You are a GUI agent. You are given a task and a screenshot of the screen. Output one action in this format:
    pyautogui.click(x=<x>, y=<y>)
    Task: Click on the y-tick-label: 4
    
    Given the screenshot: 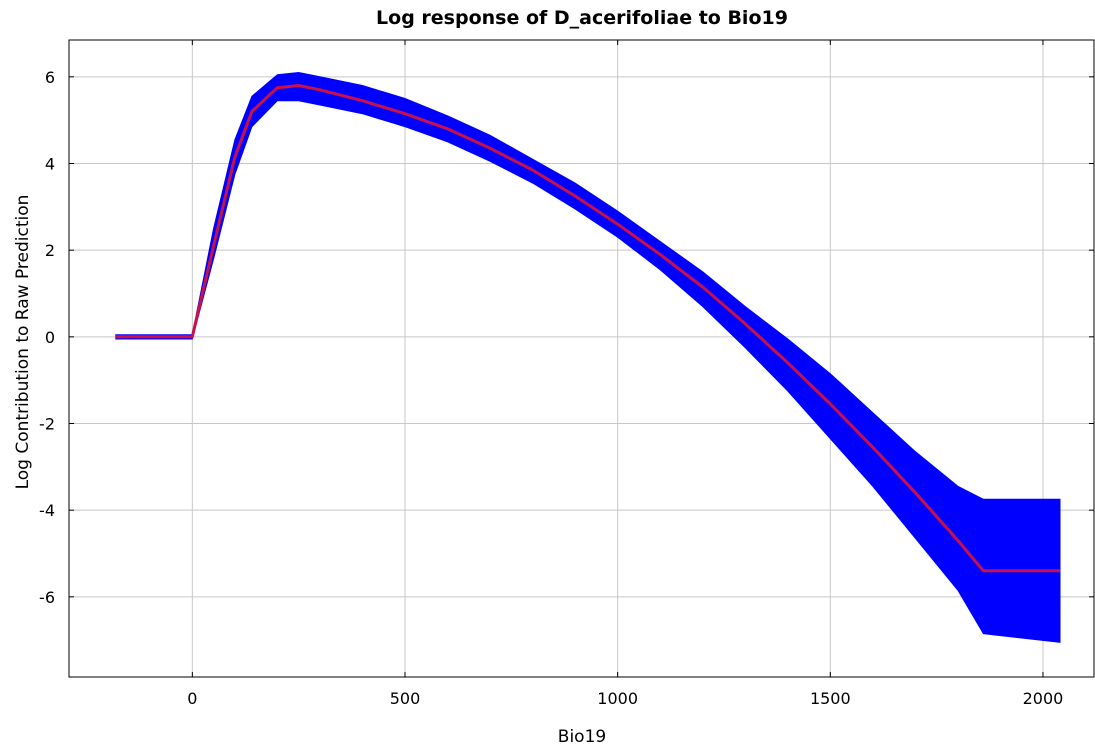 What is the action you would take?
    pyautogui.click(x=50, y=164)
    